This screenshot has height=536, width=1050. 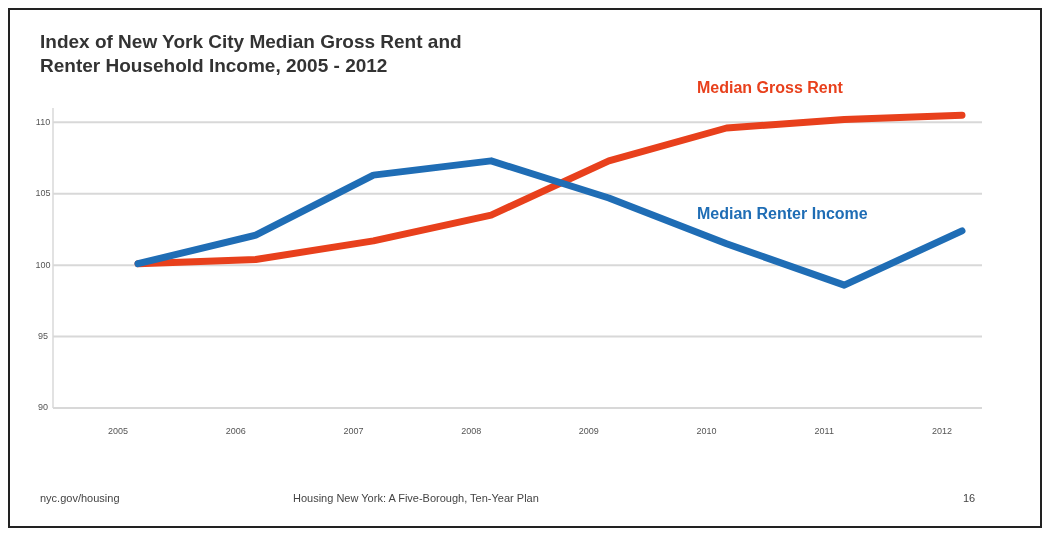 I want to click on x-tick-label: 2008, so click(x=471, y=431).